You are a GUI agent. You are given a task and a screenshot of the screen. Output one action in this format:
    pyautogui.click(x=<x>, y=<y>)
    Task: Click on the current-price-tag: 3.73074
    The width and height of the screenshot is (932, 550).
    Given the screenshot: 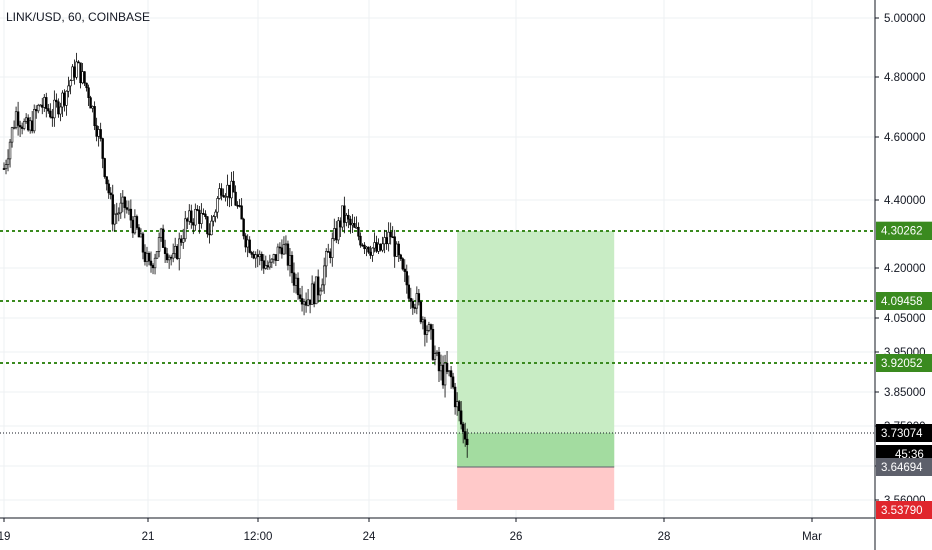 What is the action you would take?
    pyautogui.click(x=902, y=434)
    